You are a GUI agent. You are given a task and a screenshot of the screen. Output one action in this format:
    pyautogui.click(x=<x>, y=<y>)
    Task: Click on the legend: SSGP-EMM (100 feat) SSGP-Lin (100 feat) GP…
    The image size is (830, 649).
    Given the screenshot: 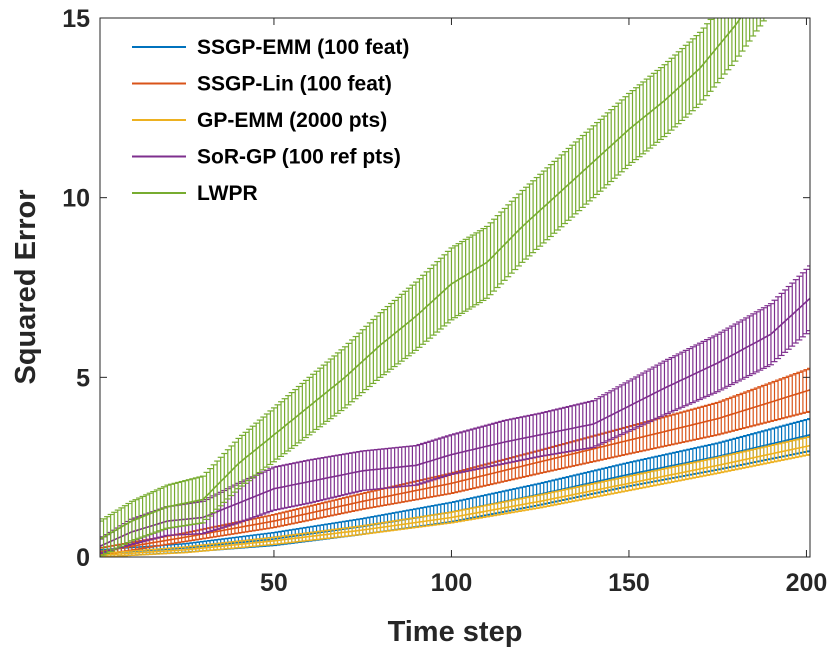 What is the action you would take?
    pyautogui.click(x=295, y=123)
    